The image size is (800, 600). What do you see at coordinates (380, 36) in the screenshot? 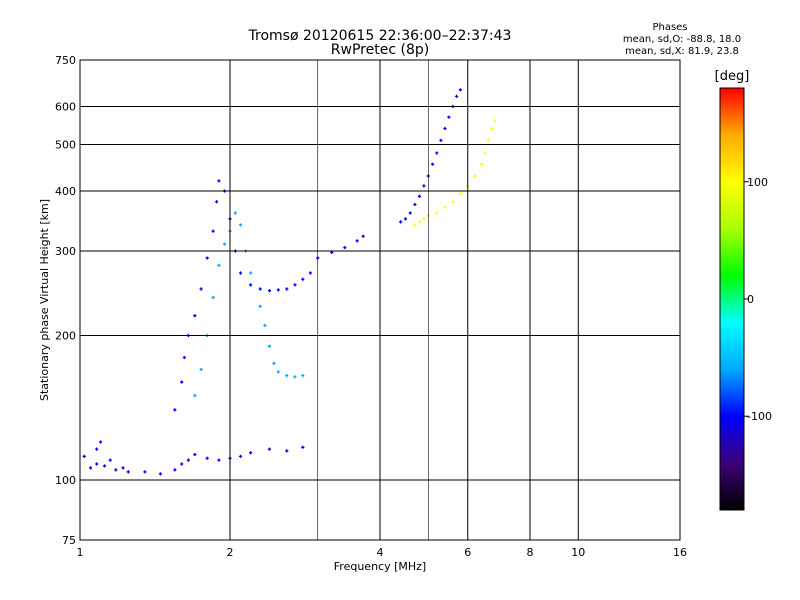
I see `chart-title: Tromsø 20120615 22:36:00–22:37:43` at bounding box center [380, 36].